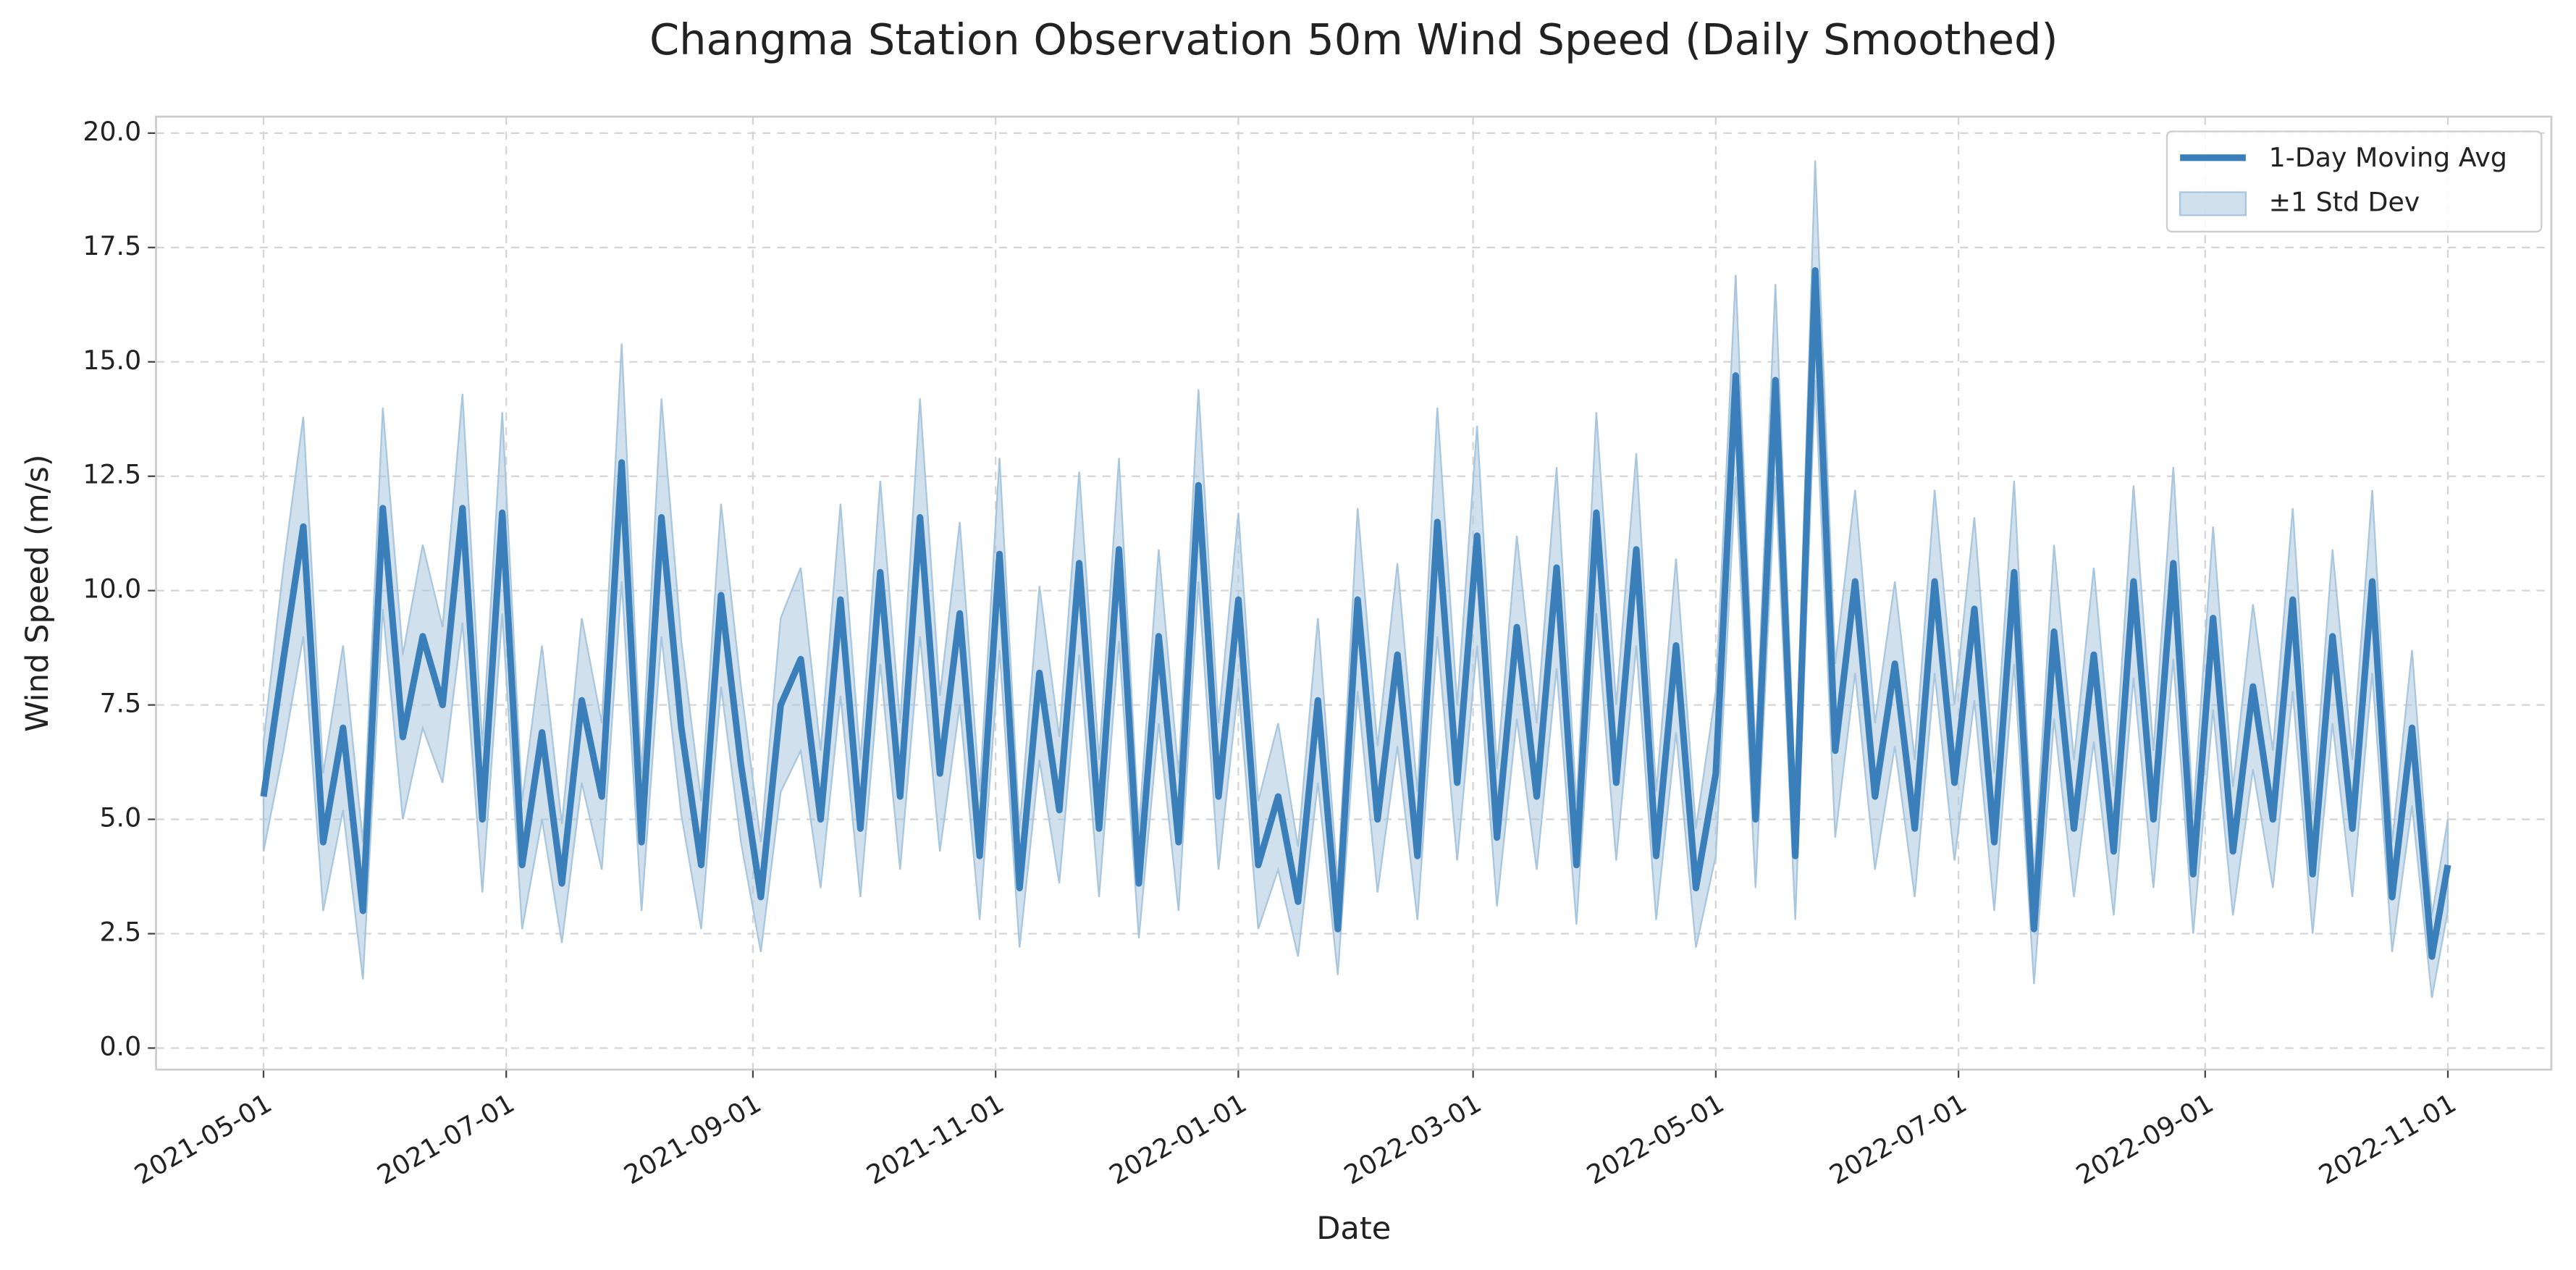 Image resolution: width=2576 pixels, height=1270 pixels. I want to click on x-tick-label: 2022-03-01, so click(1412, 1140).